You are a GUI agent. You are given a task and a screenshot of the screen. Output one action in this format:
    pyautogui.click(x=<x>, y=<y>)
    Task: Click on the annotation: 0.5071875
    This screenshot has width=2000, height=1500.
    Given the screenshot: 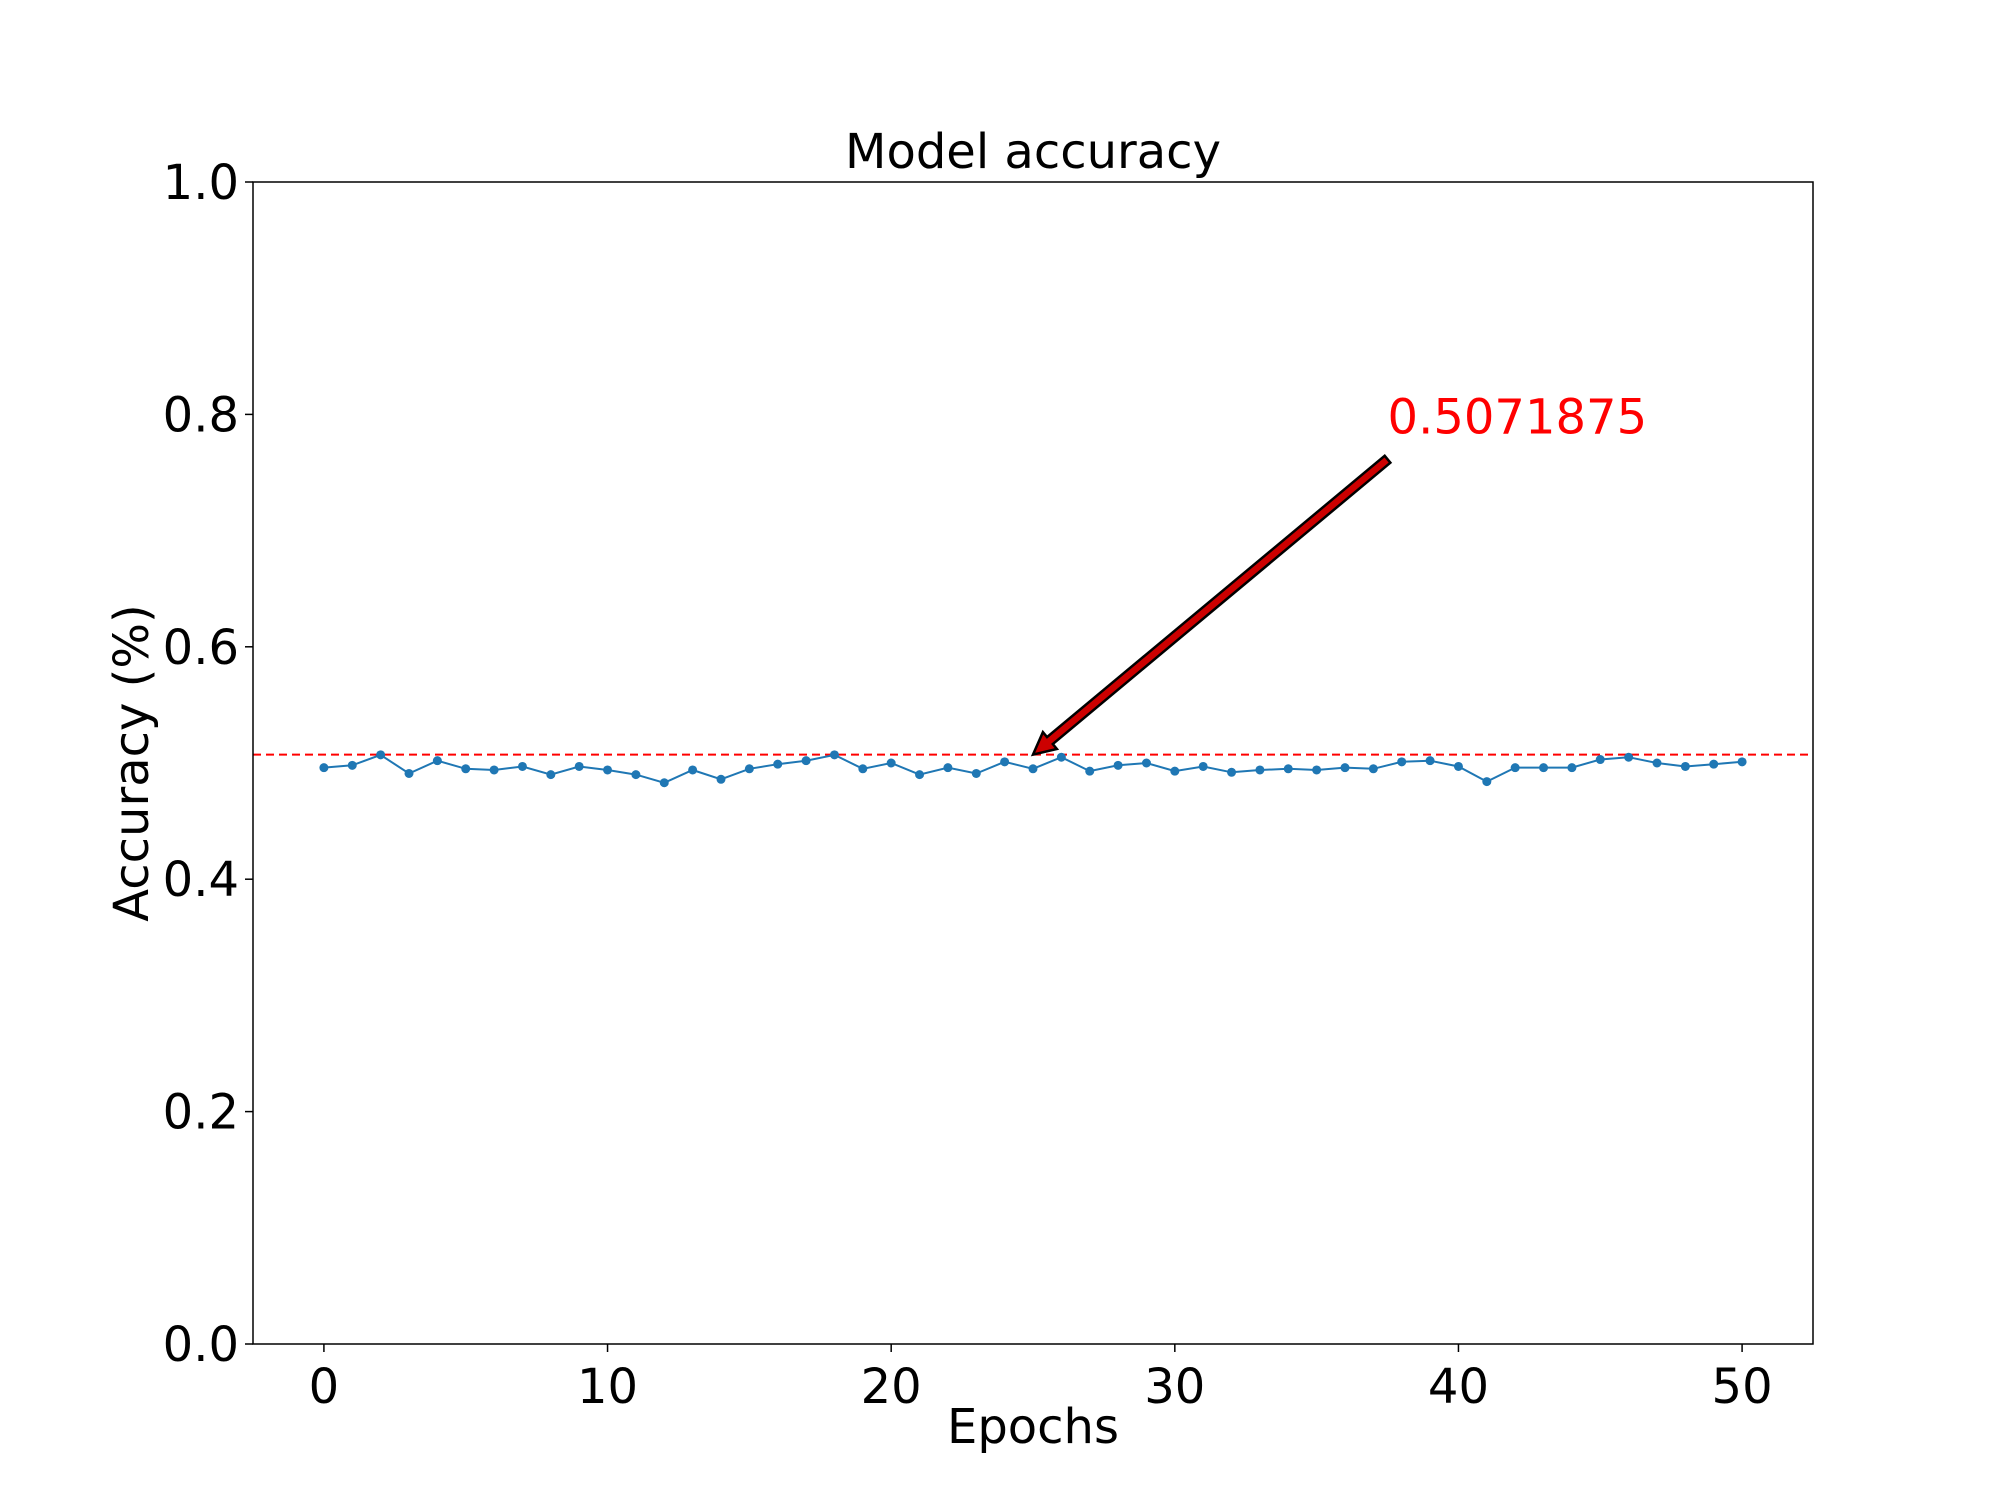 What is the action you would take?
    pyautogui.click(x=1339, y=573)
    